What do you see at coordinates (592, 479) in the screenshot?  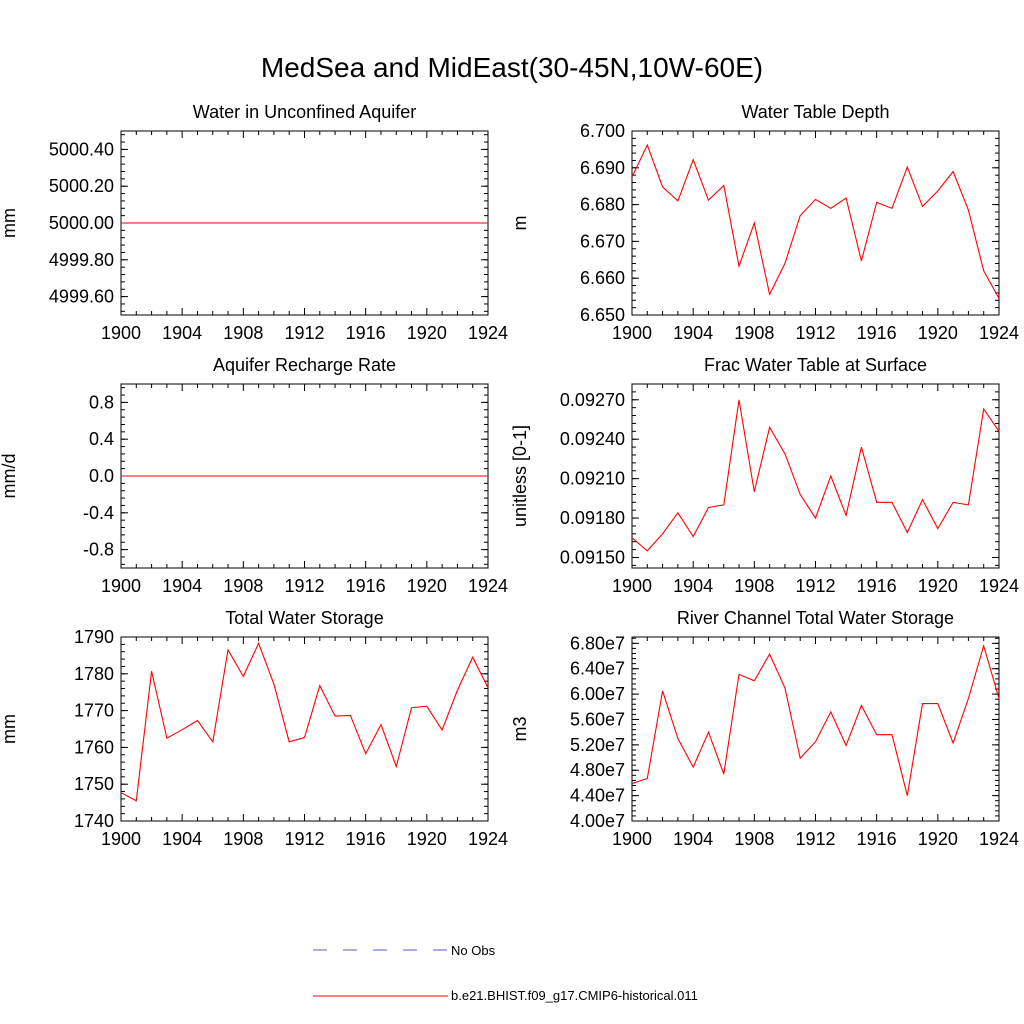 I see `y-tick-label: 0.09210` at bounding box center [592, 479].